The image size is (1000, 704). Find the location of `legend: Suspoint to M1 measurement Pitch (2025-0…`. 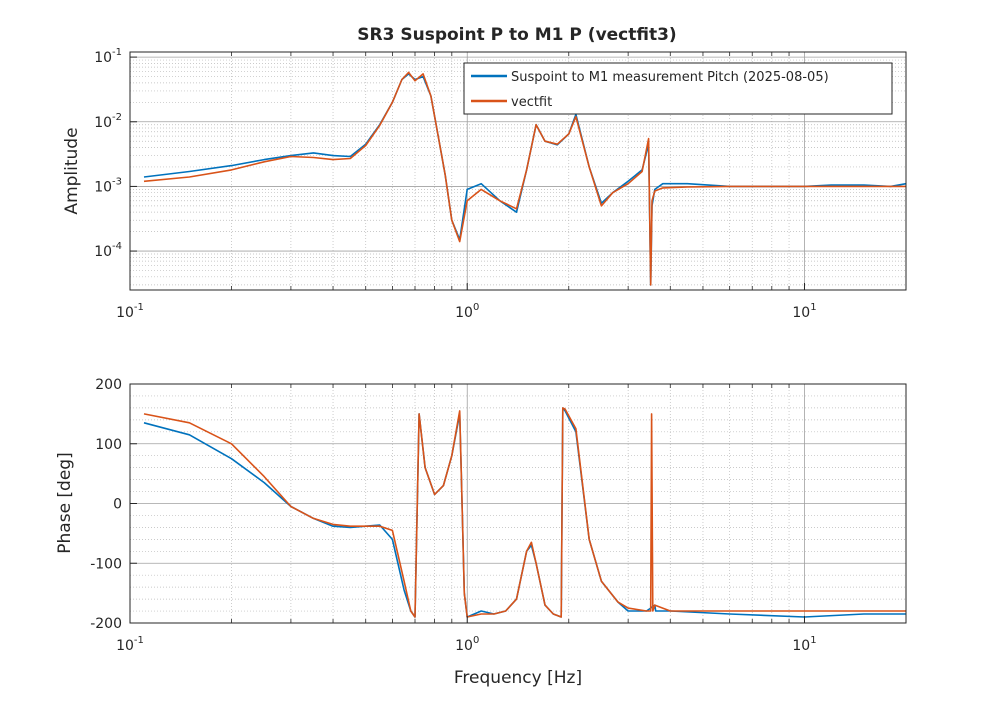

legend: Suspoint to M1 measurement Pitch (2025-0… is located at coordinates (678, 88).